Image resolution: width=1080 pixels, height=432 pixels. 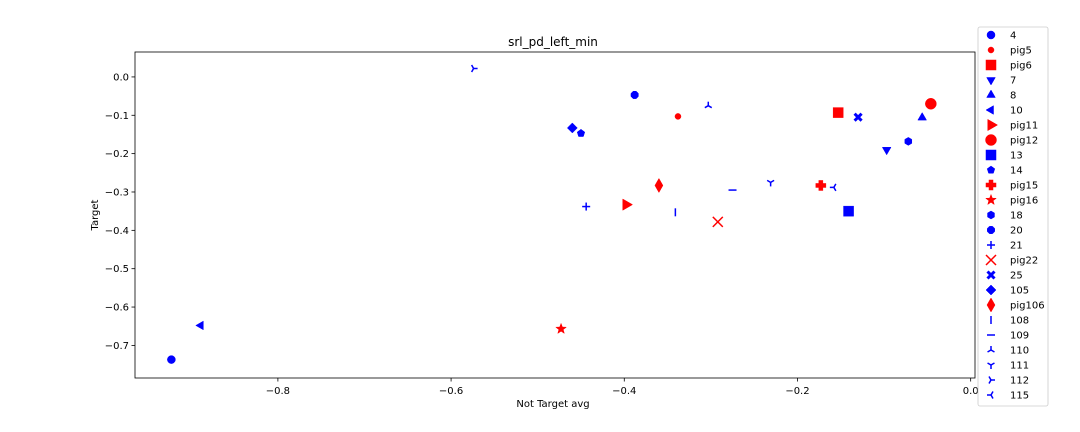 I want to click on legend-item: 20, so click(x=1005, y=231).